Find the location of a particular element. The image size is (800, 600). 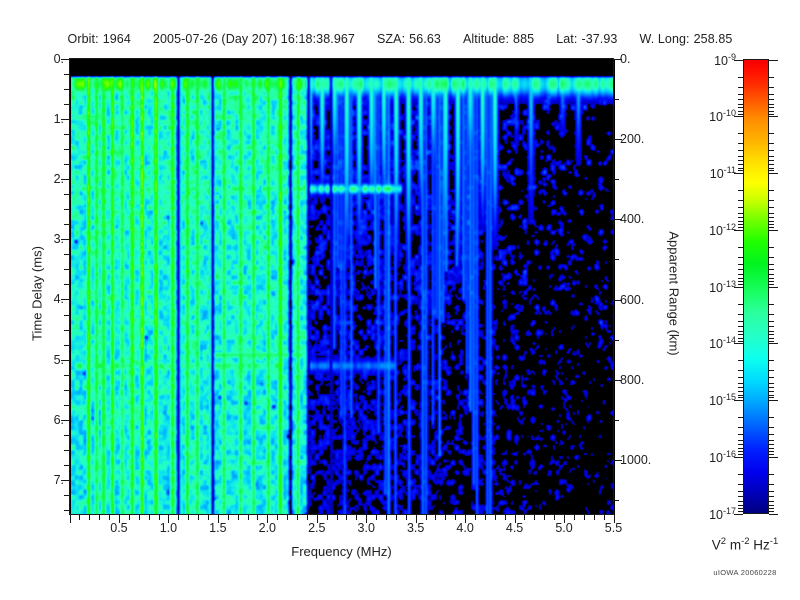

y-right-tick-label: 400. is located at coordinates (632, 219).